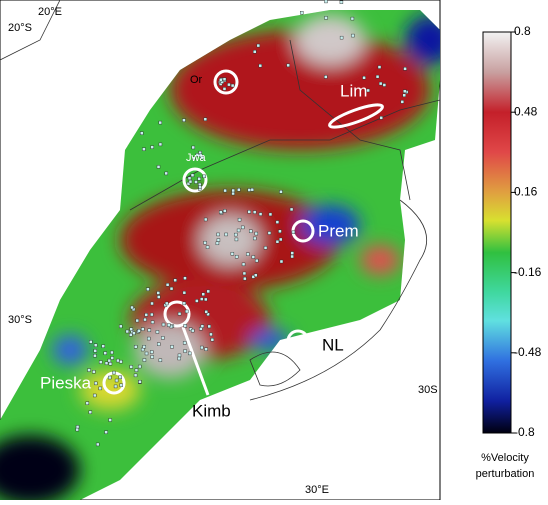  I want to click on colorbar-label: %Velocity, so click(505, 458).